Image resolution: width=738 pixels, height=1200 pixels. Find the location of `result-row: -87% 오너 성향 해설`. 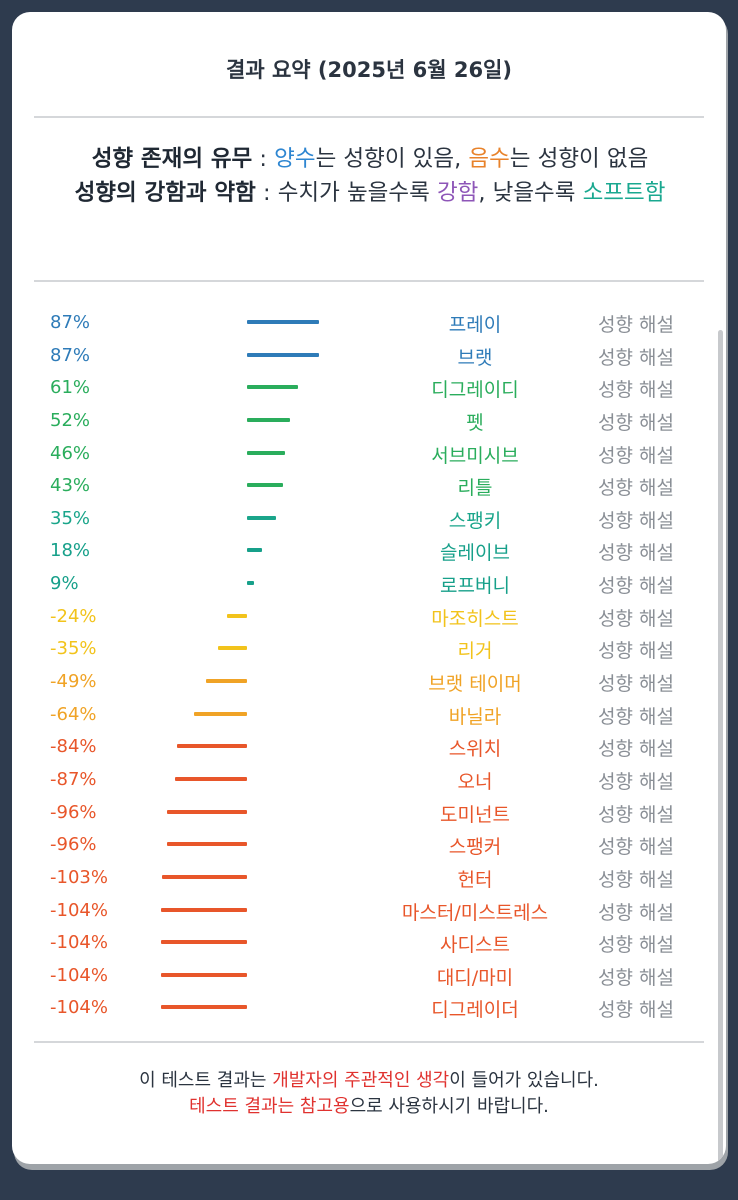

result-row: -87% 오너 성향 해설 is located at coordinates (369, 782).